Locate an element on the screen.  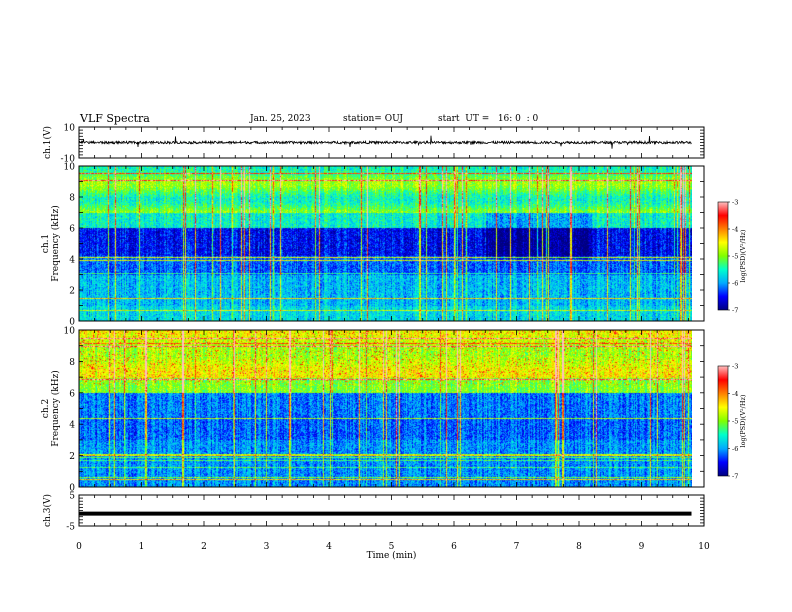
ch2-colorbar-tick-label: -3 is located at coordinates (735, 367).